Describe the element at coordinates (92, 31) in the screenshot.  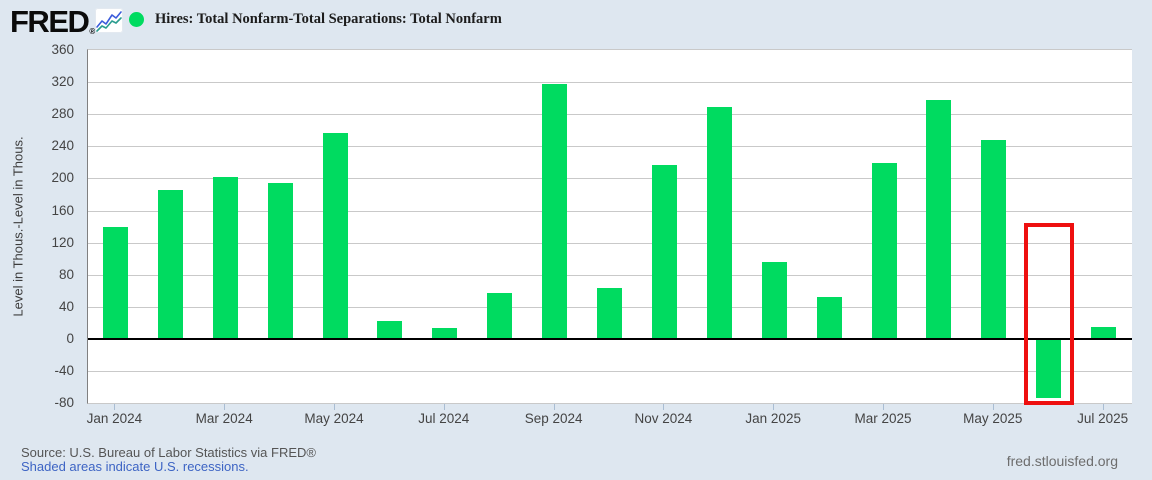
I see `registered-mark: ®` at that location.